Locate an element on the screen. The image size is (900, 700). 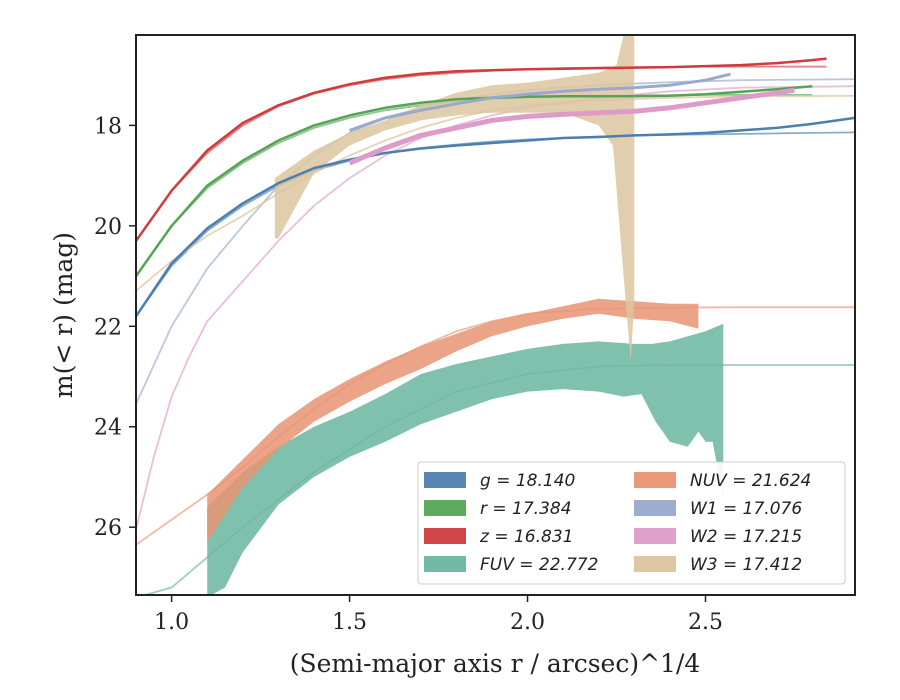
x-tick-label: 1.5 is located at coordinates (349, 622).